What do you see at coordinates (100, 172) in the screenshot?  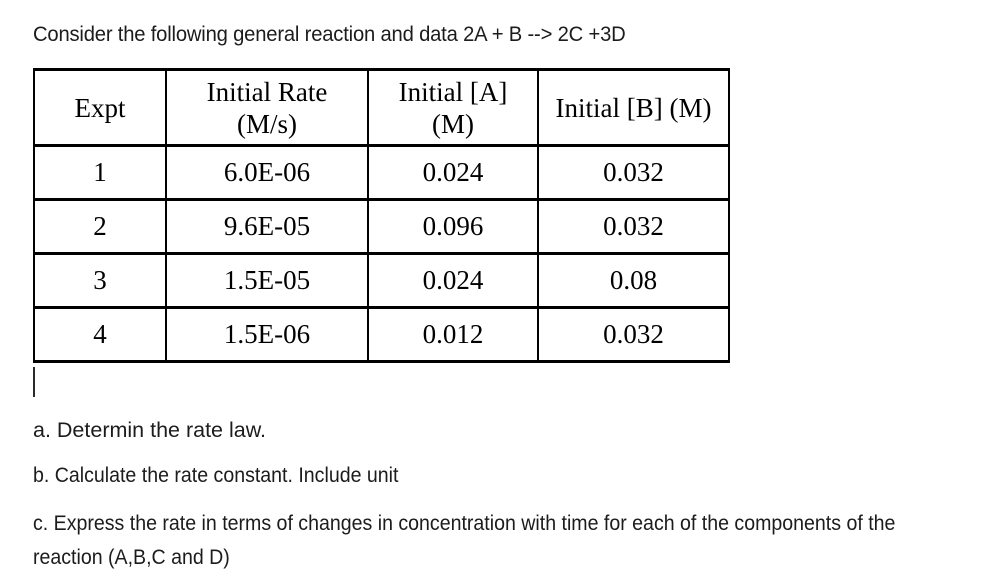 I see `cell-expt: 1` at bounding box center [100, 172].